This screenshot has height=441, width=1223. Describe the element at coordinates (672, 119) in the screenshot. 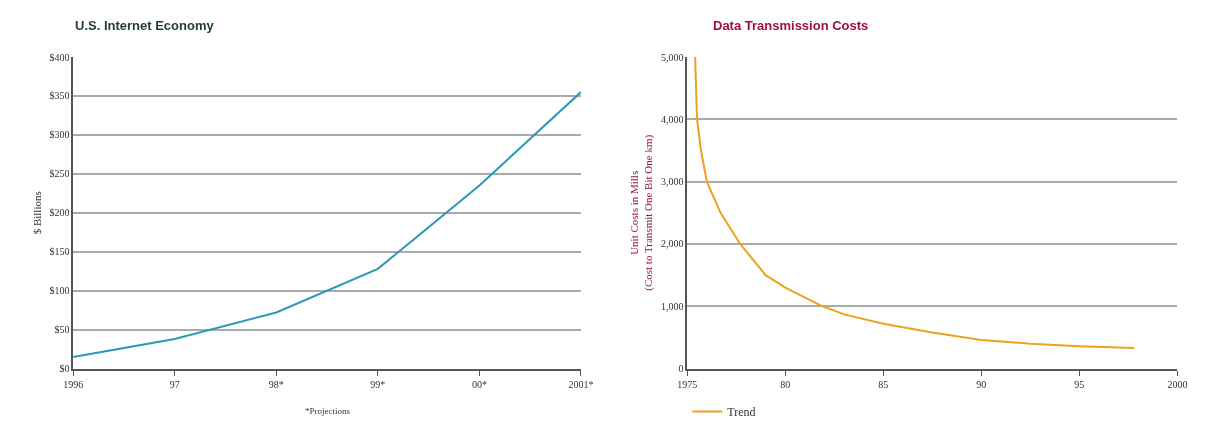

I see `y-tick-label: 4,000` at that location.